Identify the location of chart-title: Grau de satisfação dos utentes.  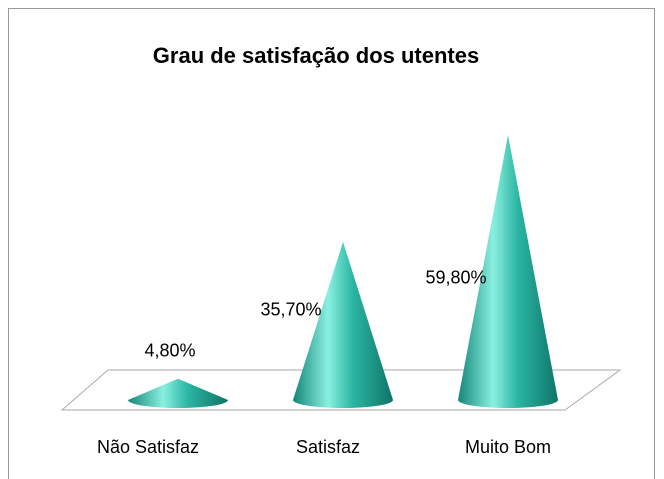
(316, 55).